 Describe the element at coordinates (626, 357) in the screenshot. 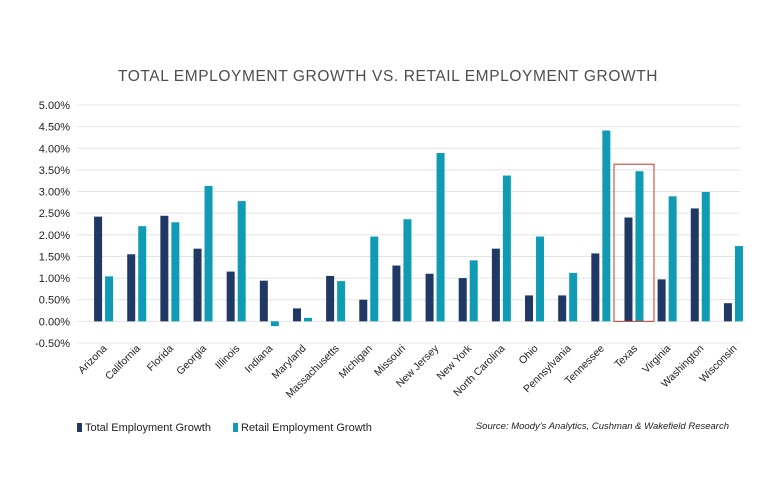

I see `x-tick-label: Texas` at that location.